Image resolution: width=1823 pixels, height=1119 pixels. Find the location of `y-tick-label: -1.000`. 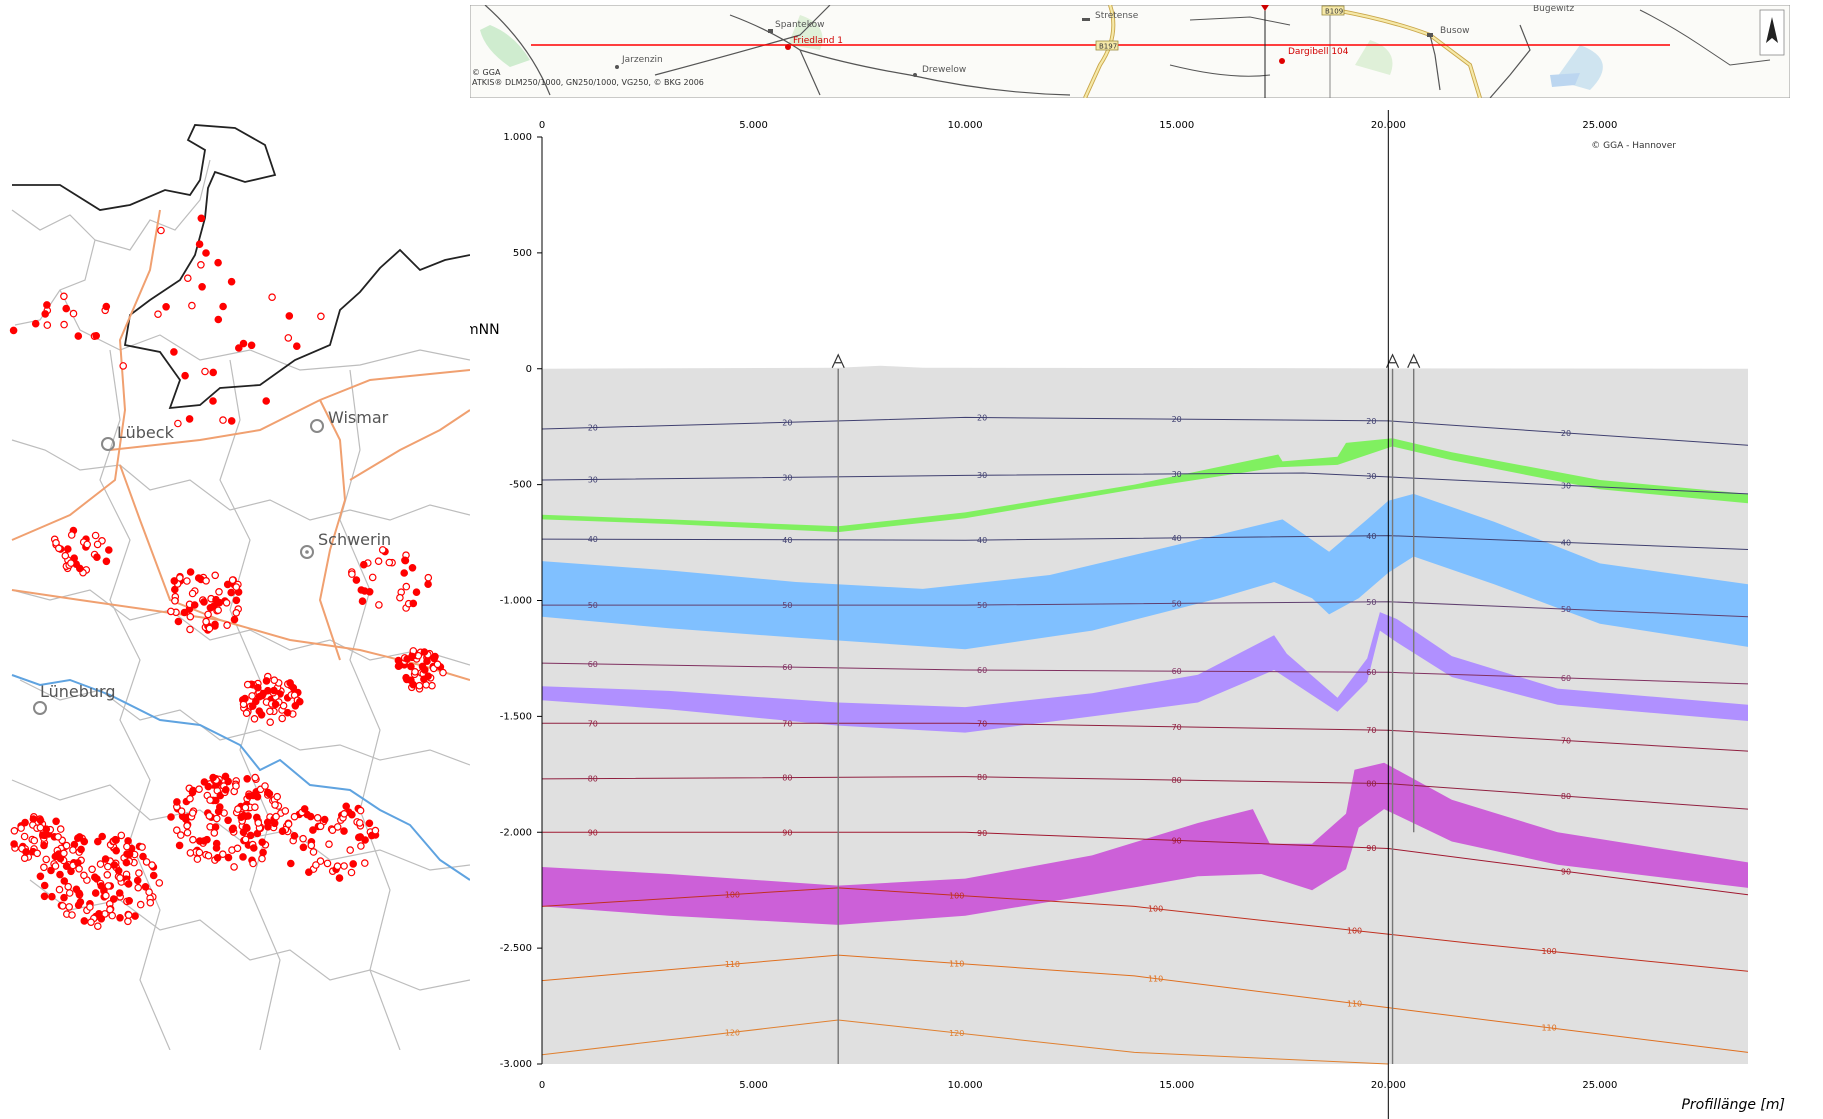

y-tick-label: -1.000 is located at coordinates (516, 601).